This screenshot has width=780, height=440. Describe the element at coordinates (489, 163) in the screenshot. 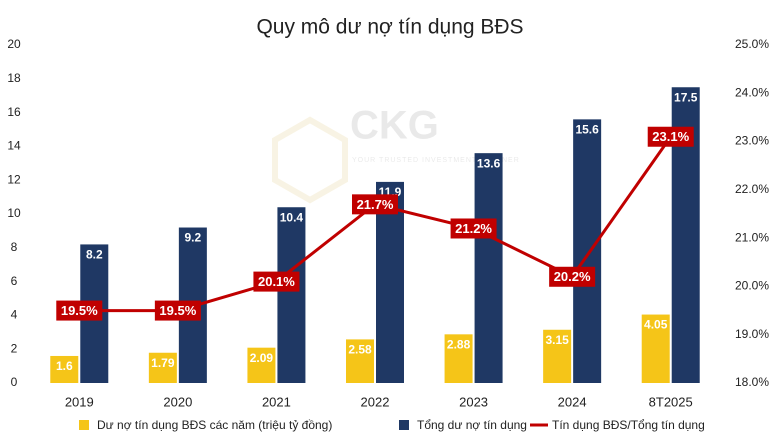

I see `bar-value-label: 13.6` at that location.